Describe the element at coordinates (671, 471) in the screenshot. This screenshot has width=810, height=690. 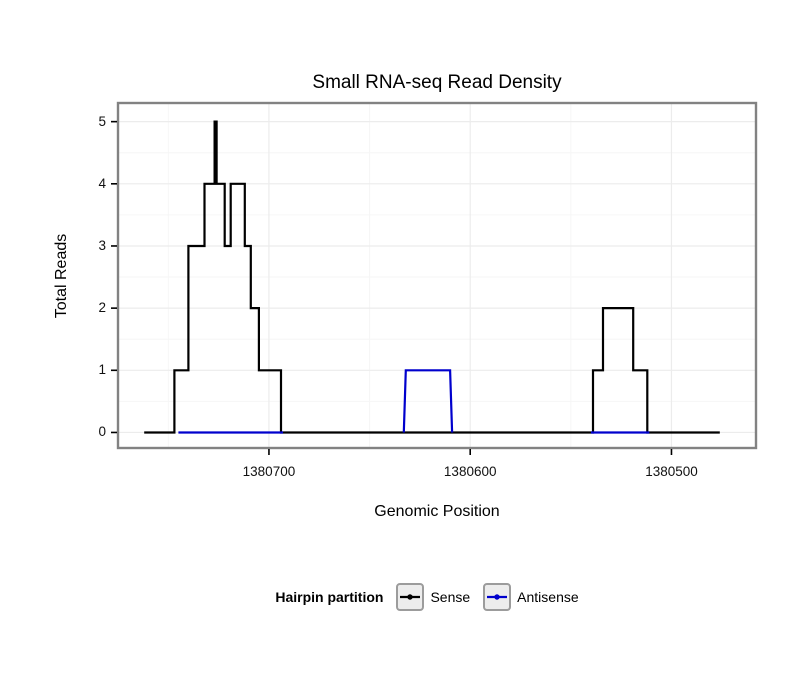
I see `x-tick-label: 1380500` at that location.